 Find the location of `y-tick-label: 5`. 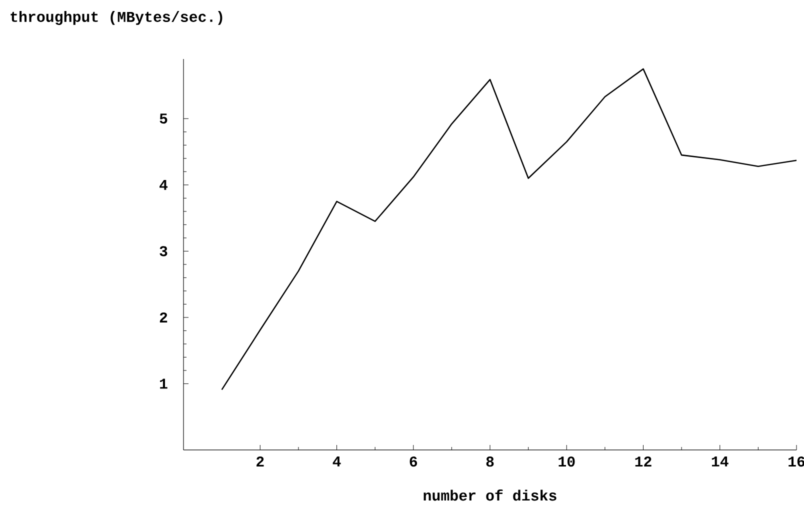

y-tick-label: 5 is located at coordinates (164, 119).